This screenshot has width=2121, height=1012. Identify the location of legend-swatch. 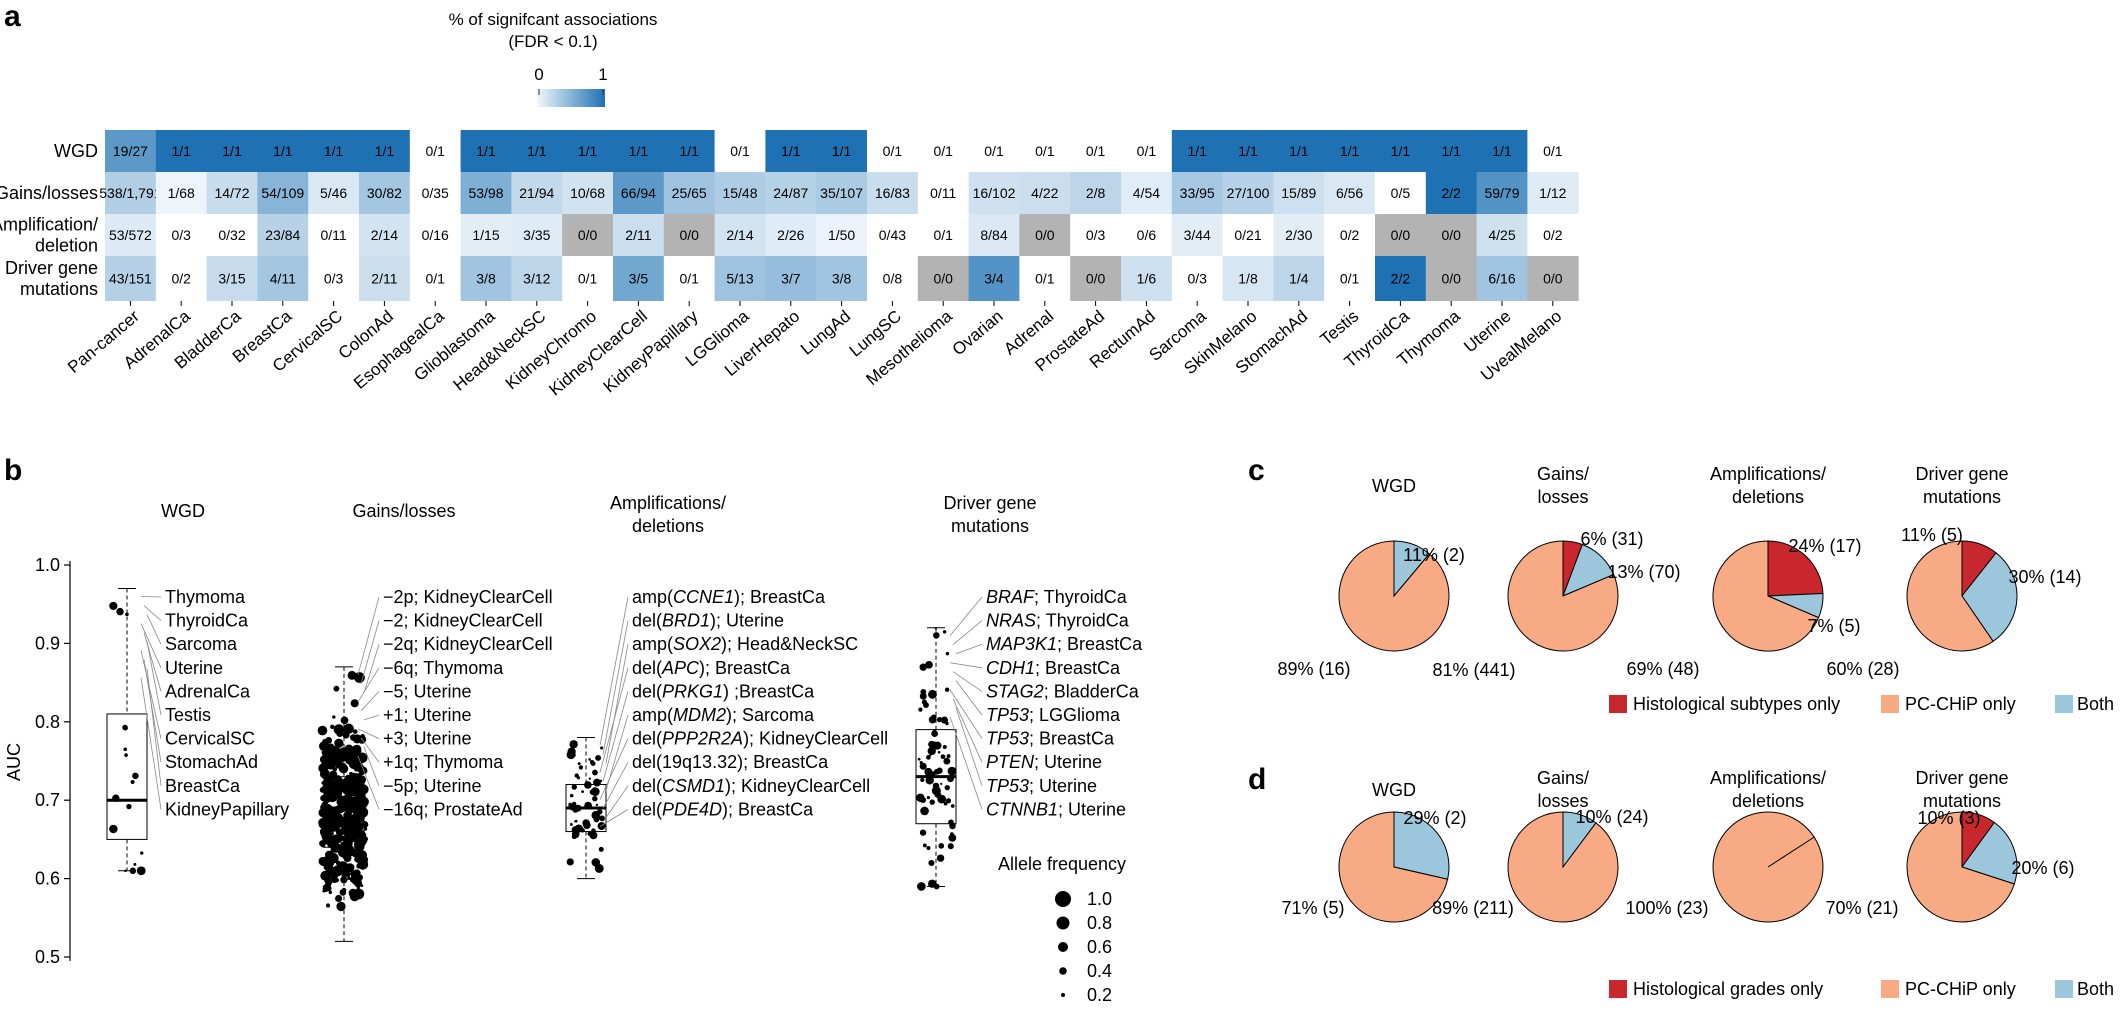
(1618, 704).